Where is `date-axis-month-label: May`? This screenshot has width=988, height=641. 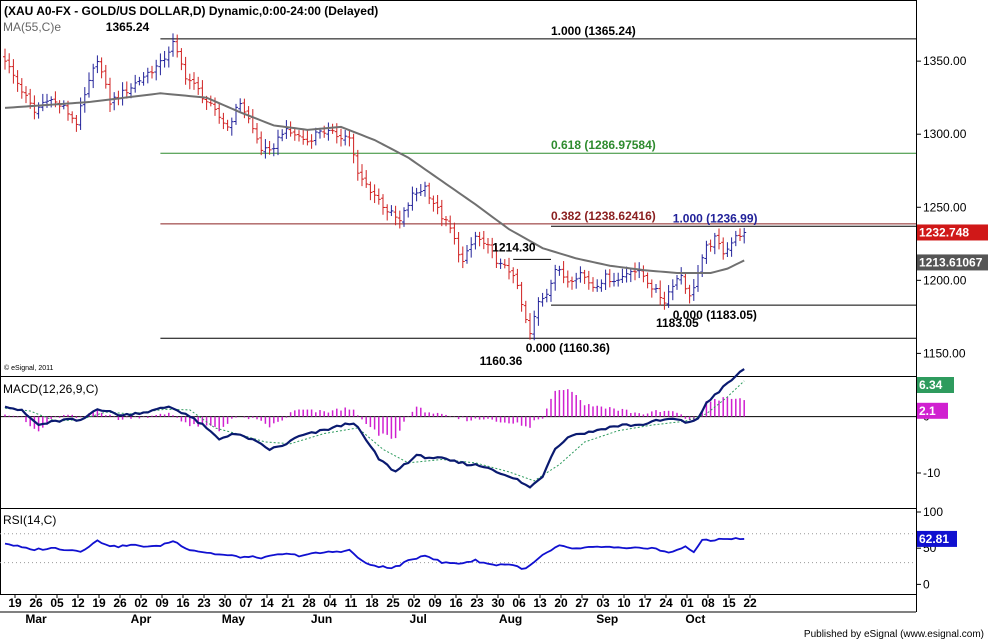
date-axis-month-label: May is located at coordinates (234, 619).